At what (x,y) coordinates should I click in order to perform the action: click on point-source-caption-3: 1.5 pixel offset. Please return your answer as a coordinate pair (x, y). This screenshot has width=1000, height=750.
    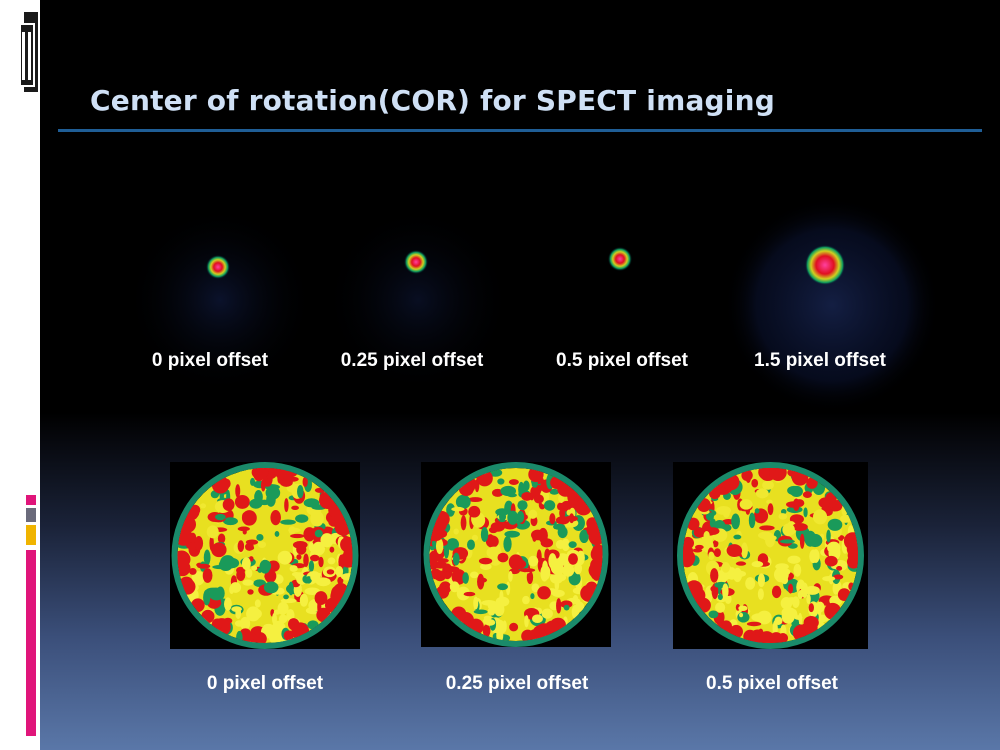
    Looking at the image, I should click on (820, 360).